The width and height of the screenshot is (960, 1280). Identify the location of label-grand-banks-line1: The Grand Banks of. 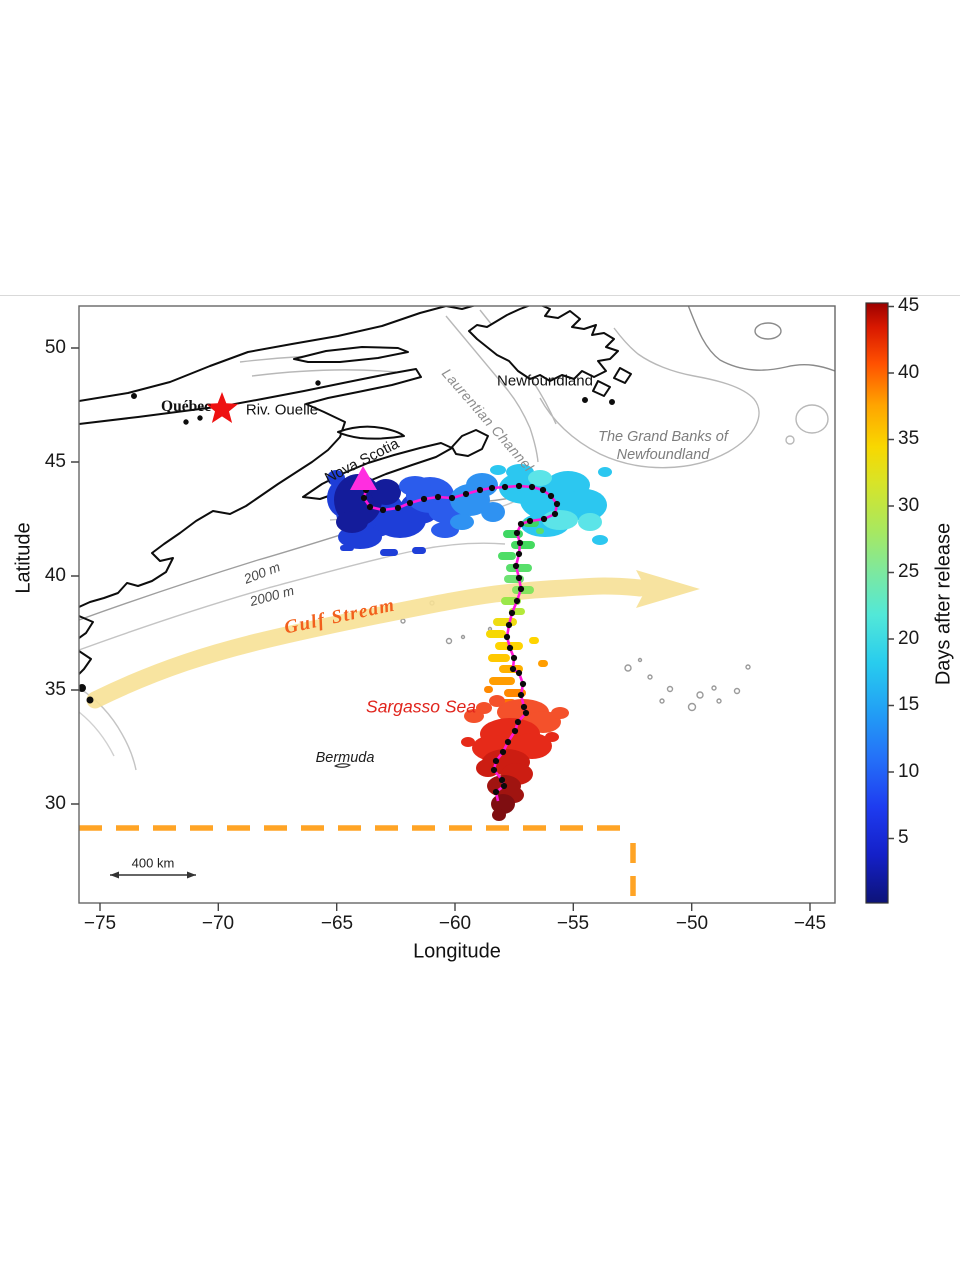
(663, 436).